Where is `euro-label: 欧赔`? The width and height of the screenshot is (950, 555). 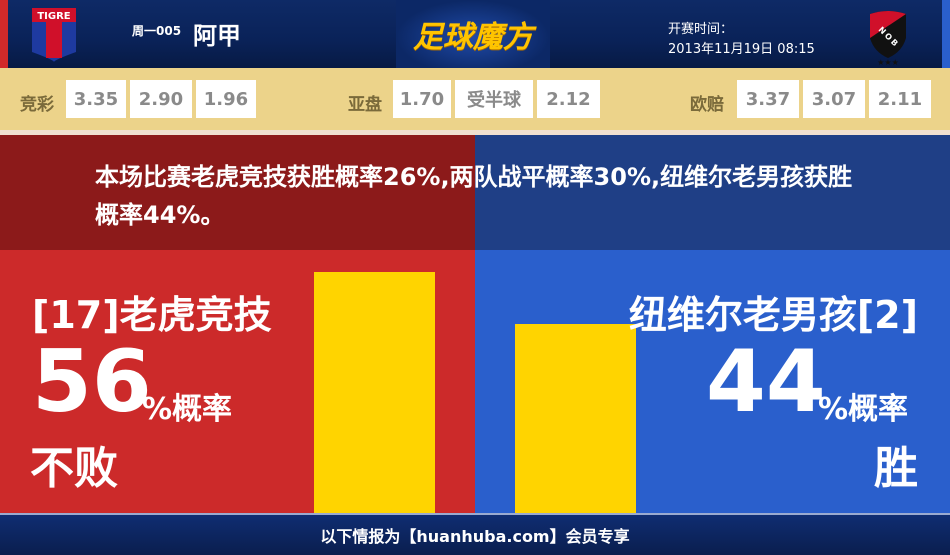
euro-label: 欧赔 is located at coordinates (707, 105).